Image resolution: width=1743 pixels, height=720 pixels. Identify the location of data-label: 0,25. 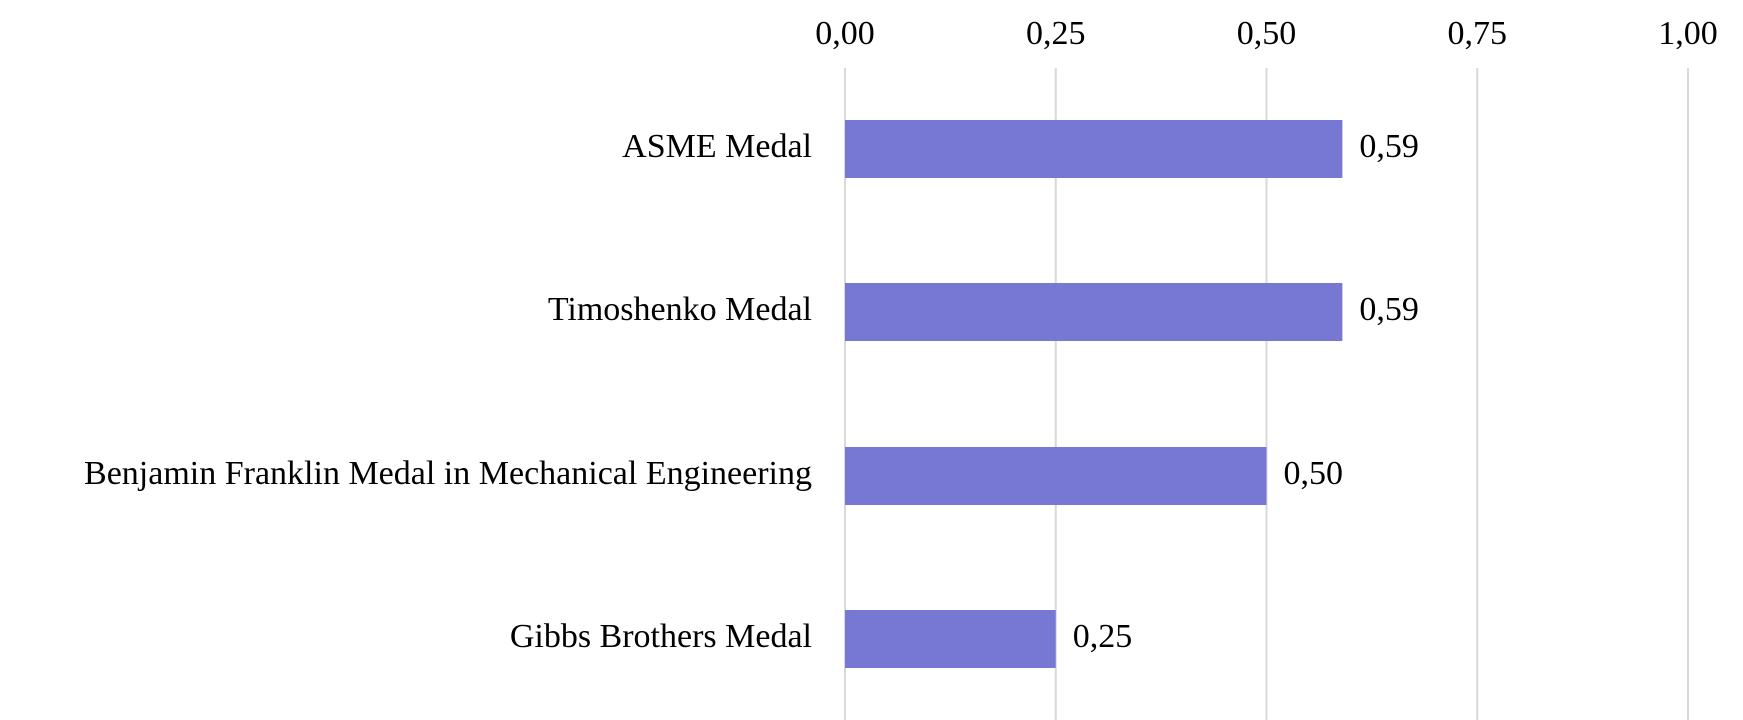
(1103, 636).